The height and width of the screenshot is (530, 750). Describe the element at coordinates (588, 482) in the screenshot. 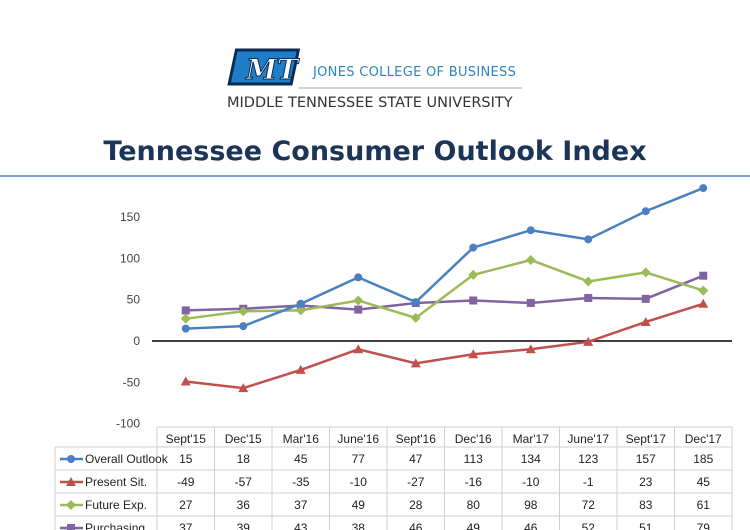

I see `table-cell: -1` at that location.